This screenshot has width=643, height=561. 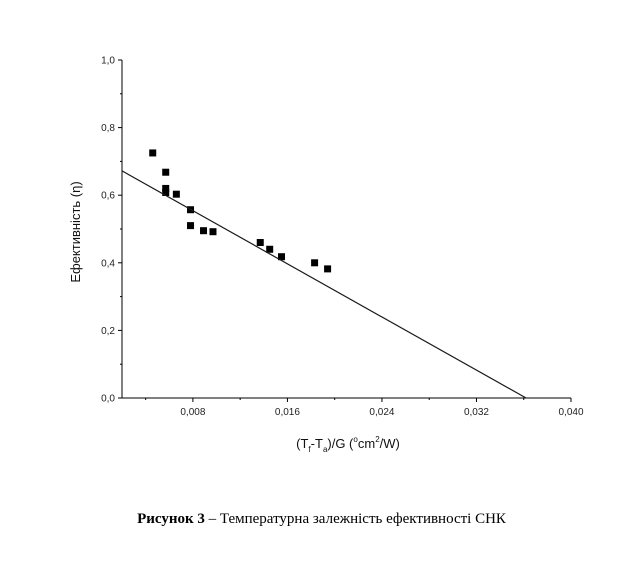 What do you see at coordinates (325, 449) in the screenshot?
I see `x-axis-title-part: a` at bounding box center [325, 449].